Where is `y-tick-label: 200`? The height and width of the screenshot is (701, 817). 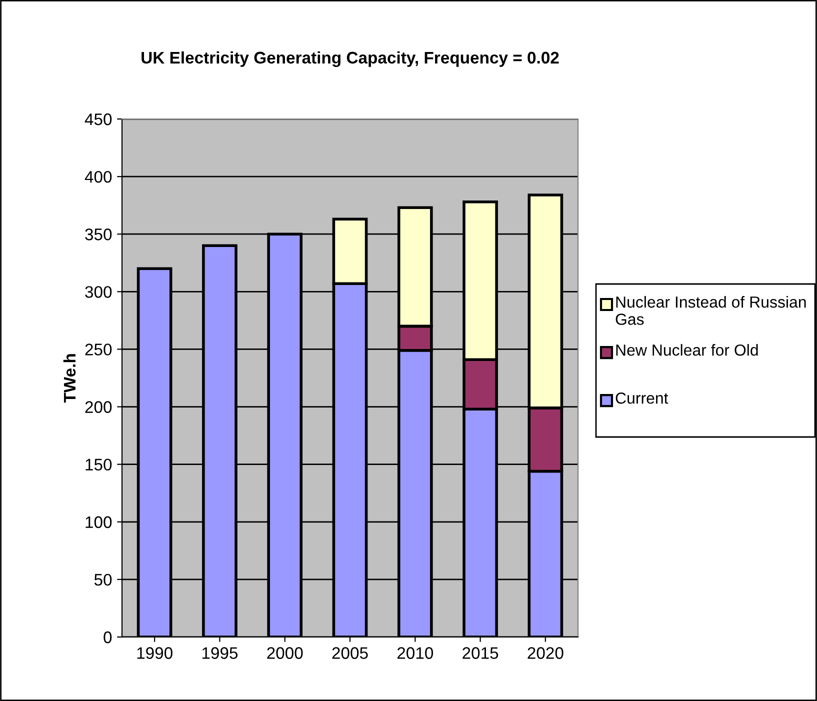 y-tick-label: 200 is located at coordinates (98, 407).